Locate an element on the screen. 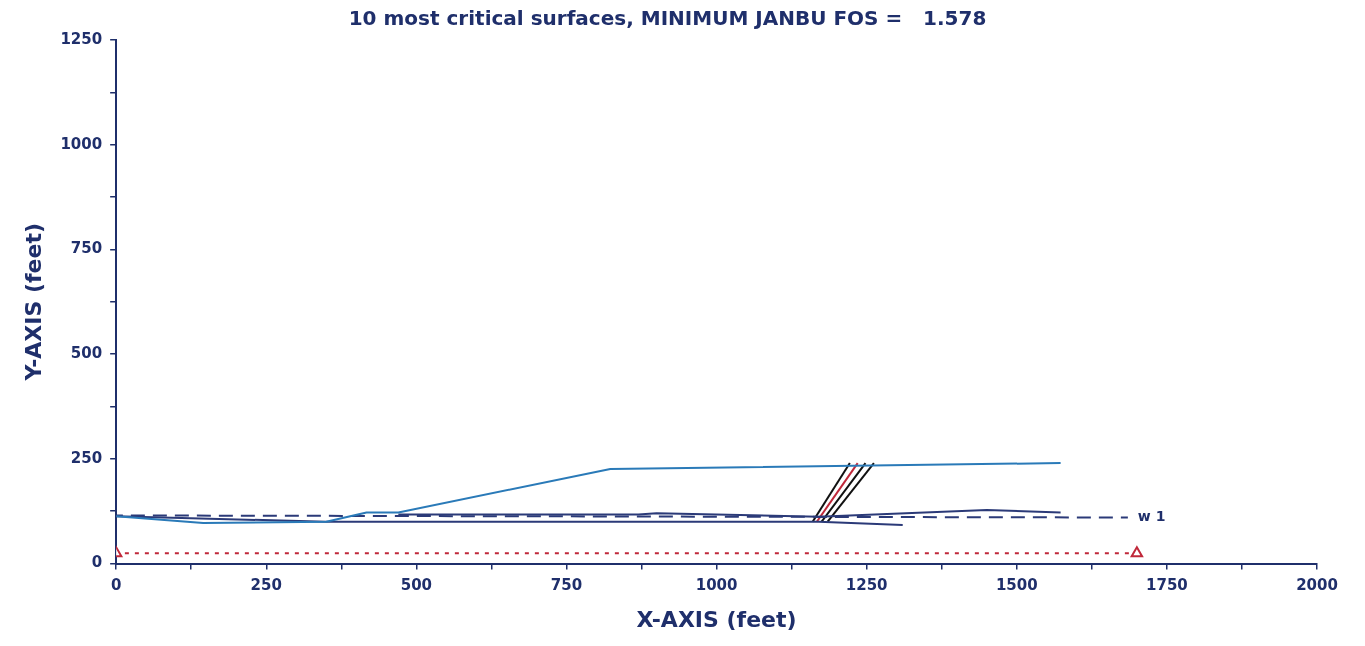  y-tick-label: 1250 is located at coordinates (81, 38).